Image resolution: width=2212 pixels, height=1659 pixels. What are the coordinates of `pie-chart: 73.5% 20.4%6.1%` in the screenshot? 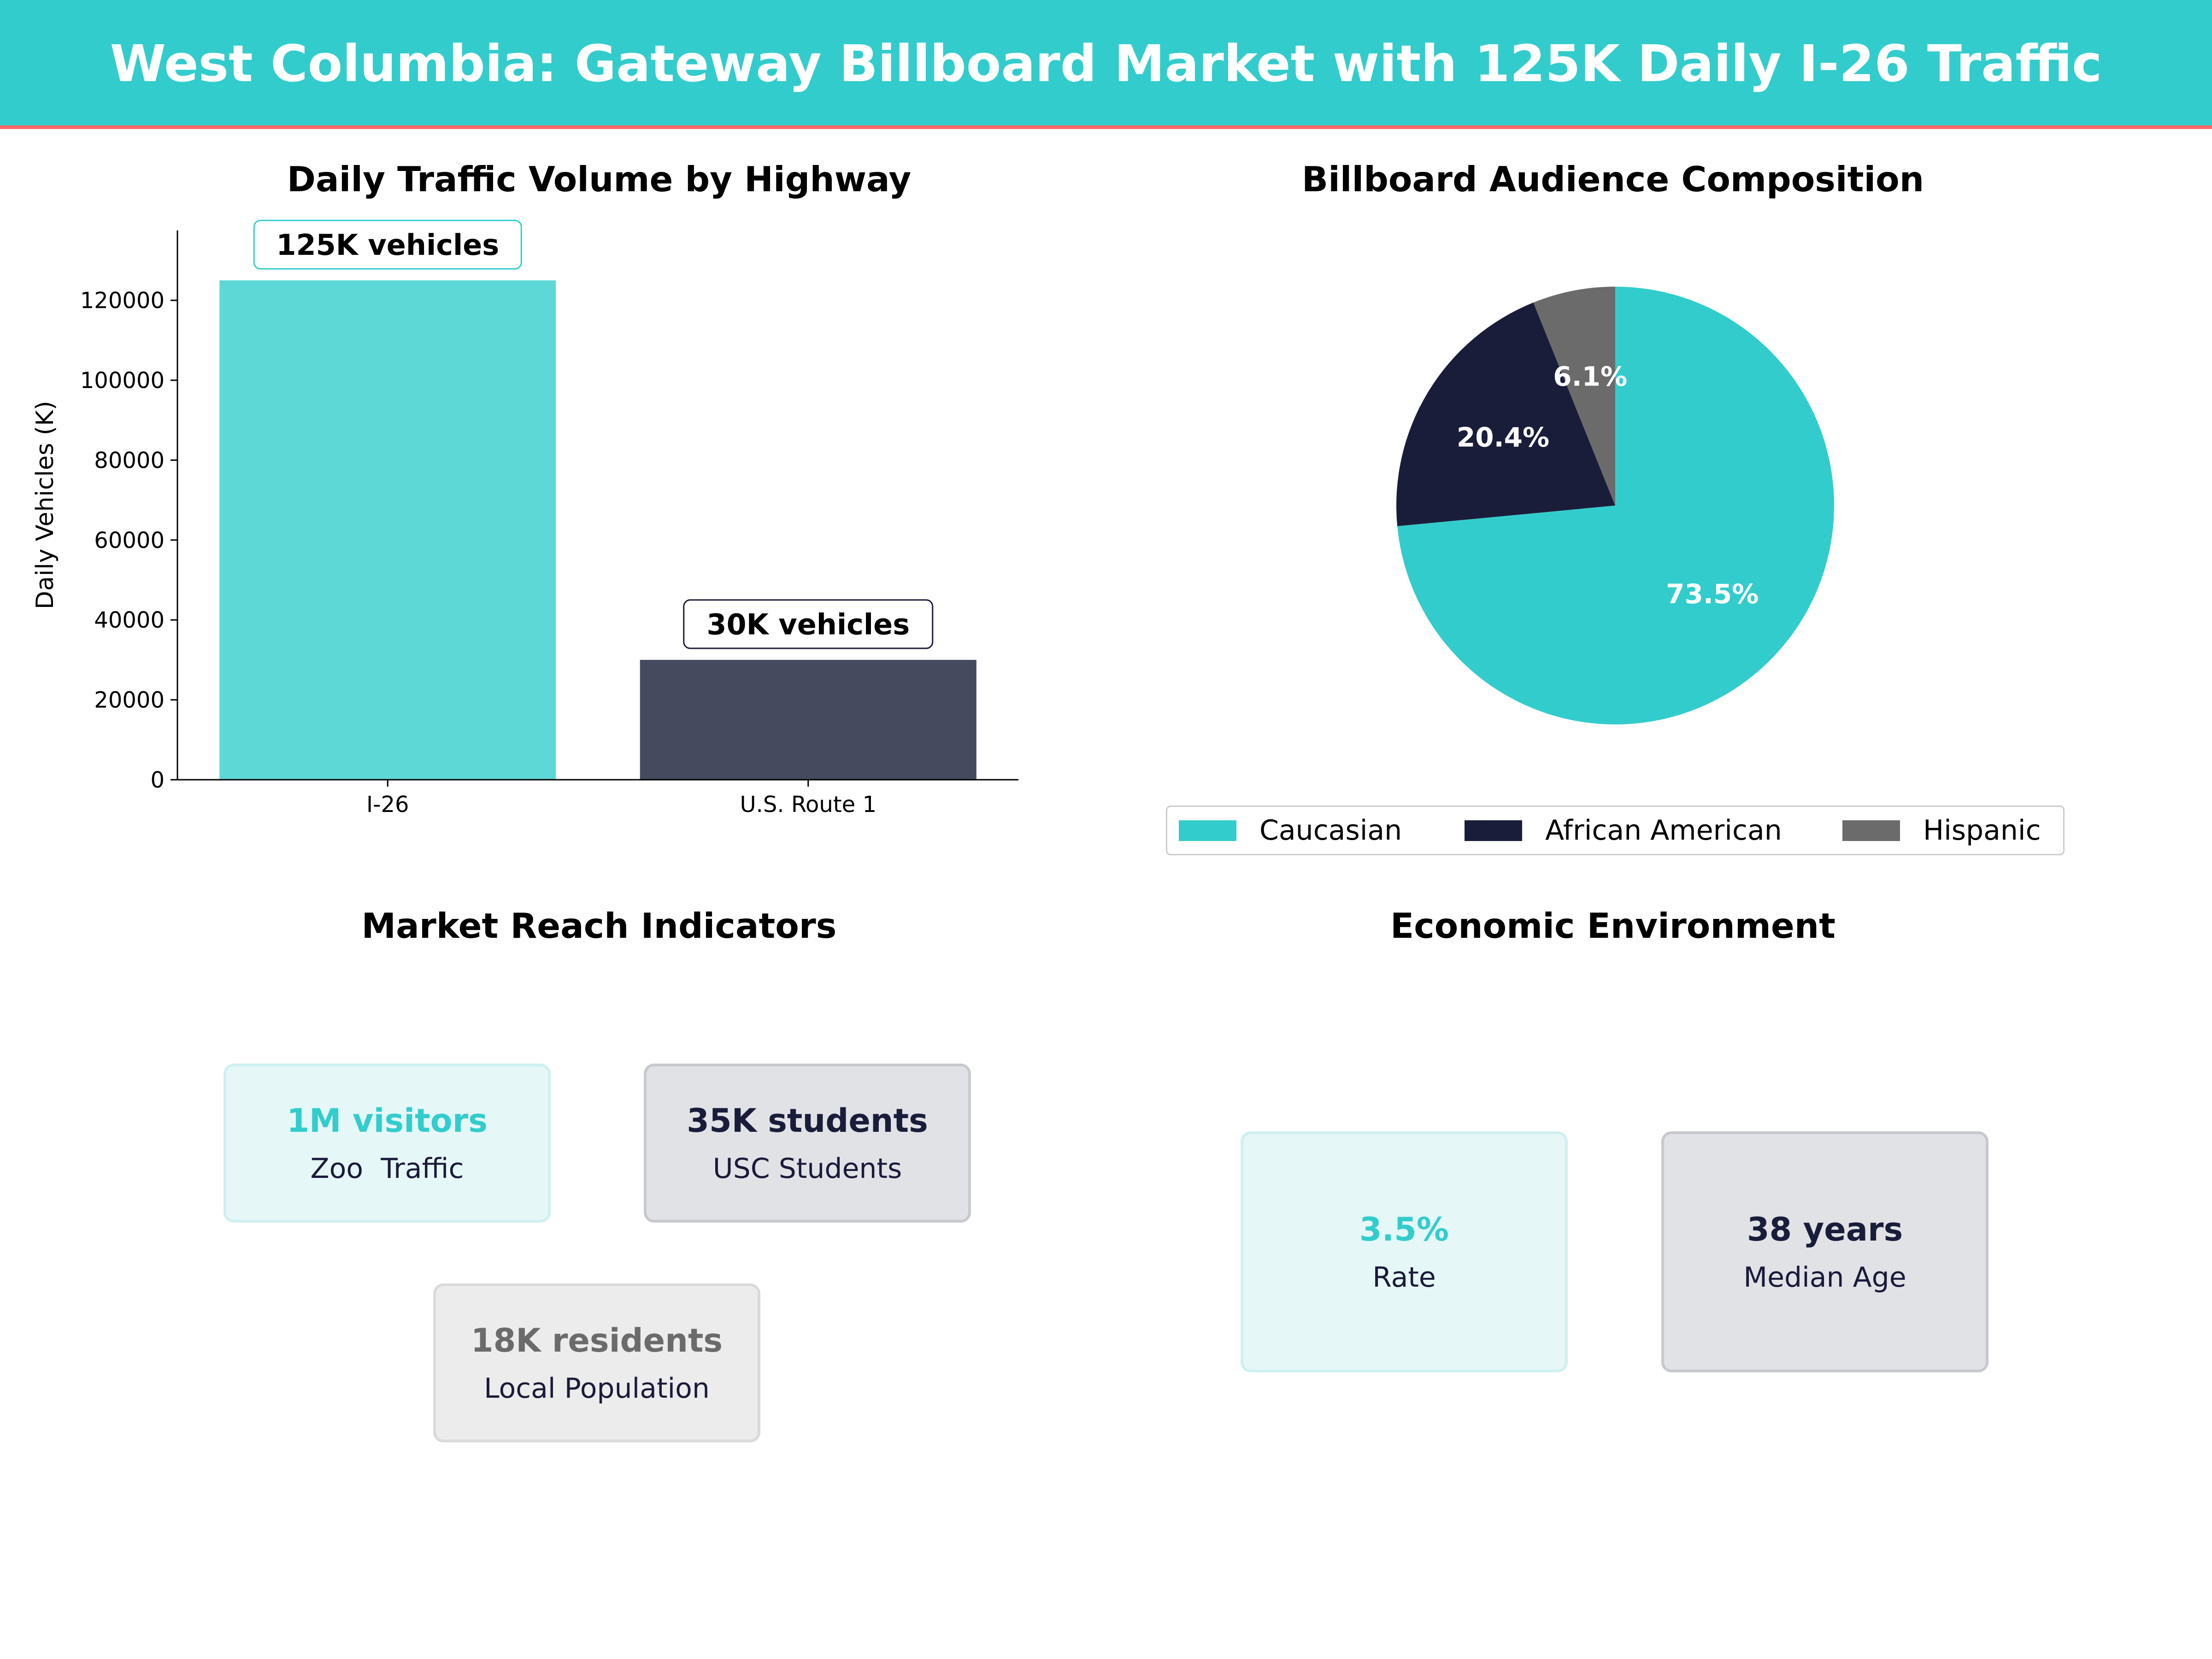 It's located at (1615, 505).